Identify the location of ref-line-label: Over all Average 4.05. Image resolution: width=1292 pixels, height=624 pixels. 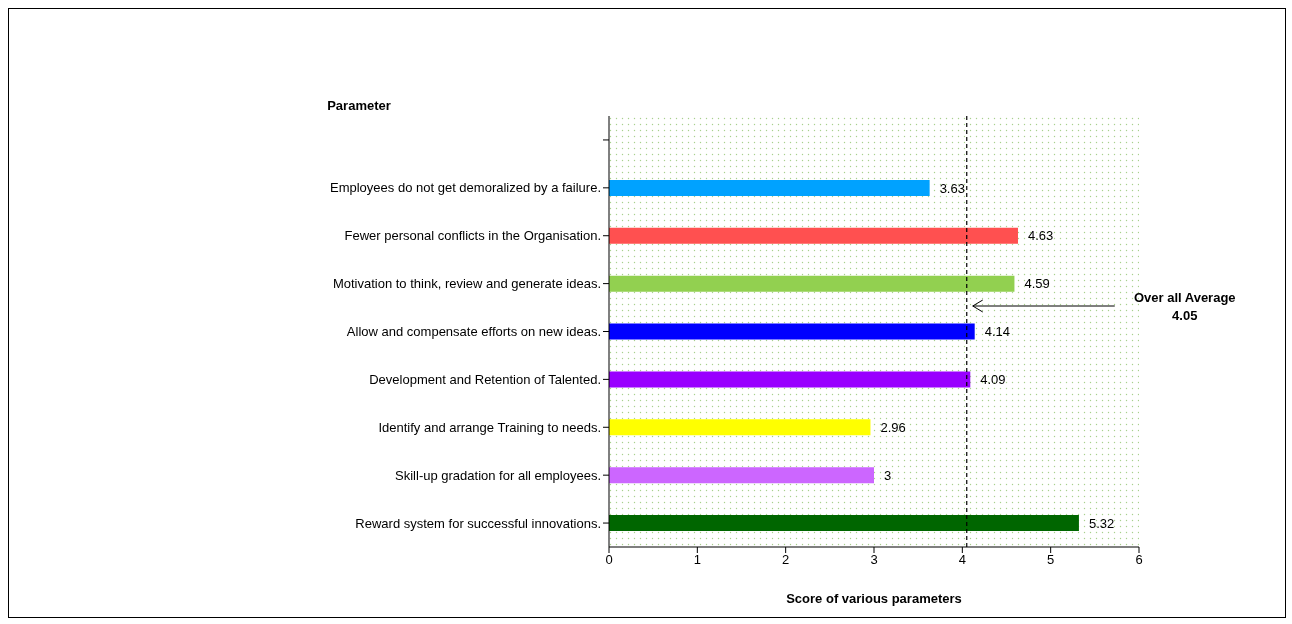
(1184, 306).